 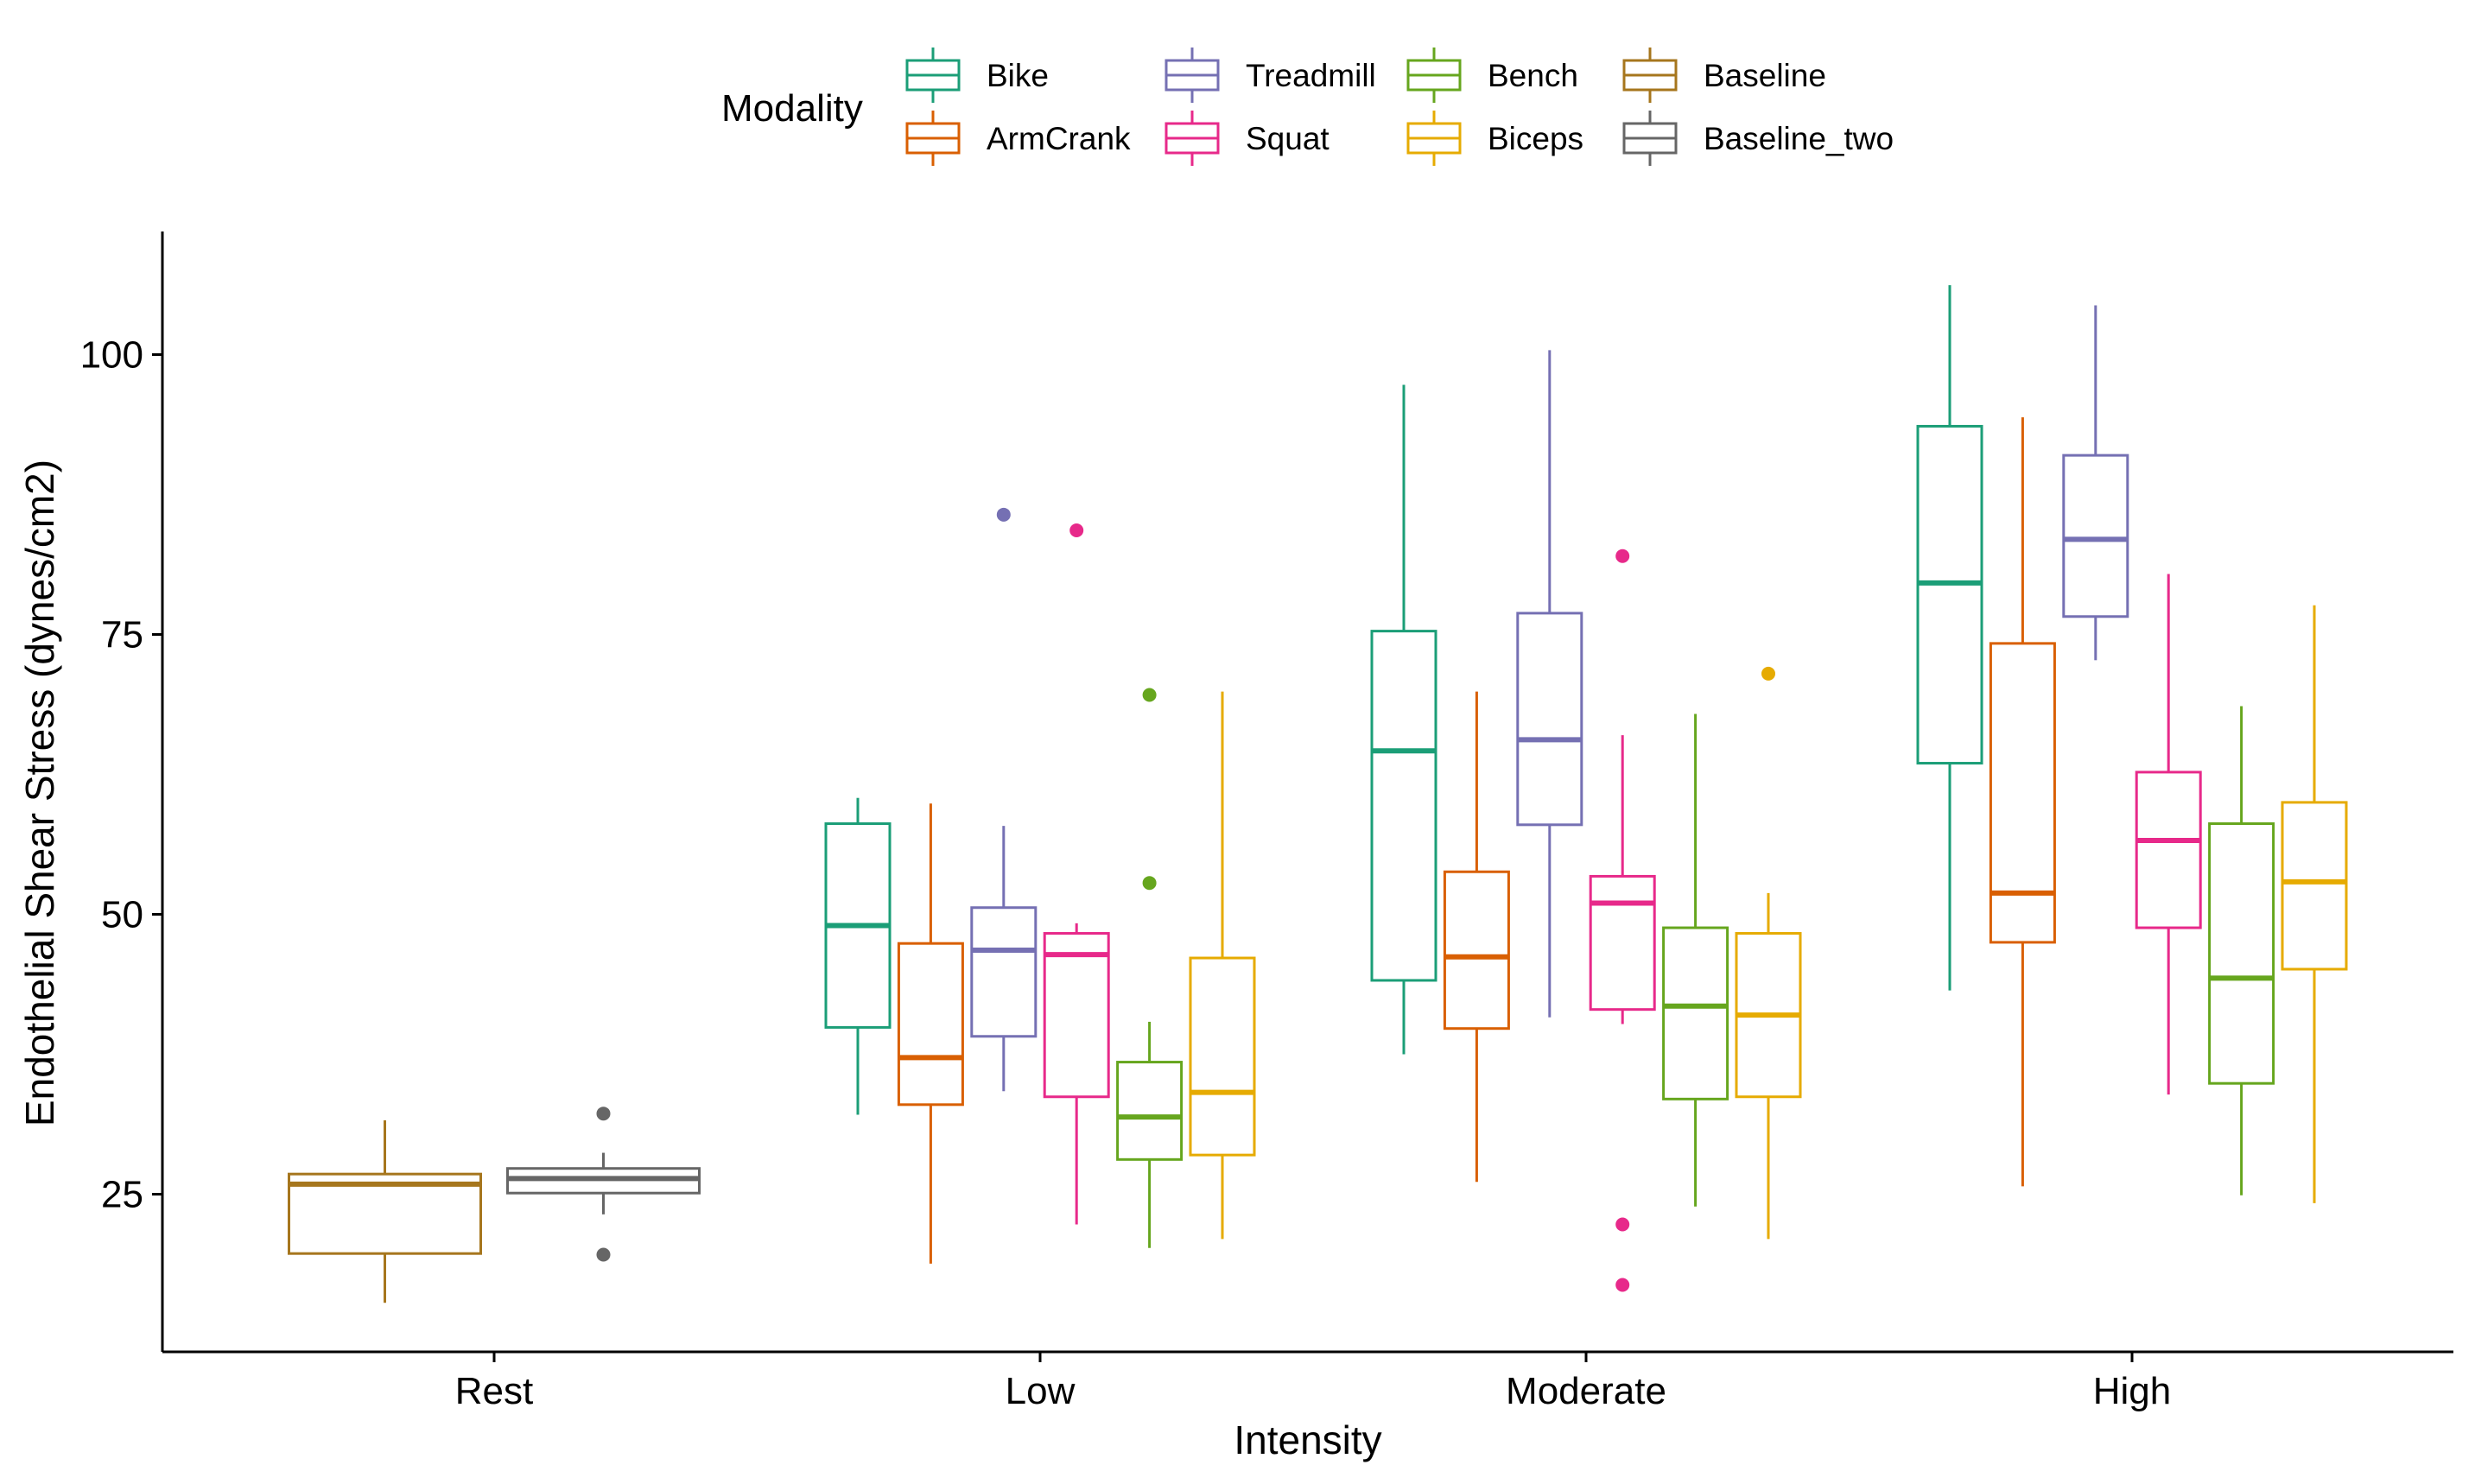 I want to click on y-tick-label: 100, so click(x=111, y=355).